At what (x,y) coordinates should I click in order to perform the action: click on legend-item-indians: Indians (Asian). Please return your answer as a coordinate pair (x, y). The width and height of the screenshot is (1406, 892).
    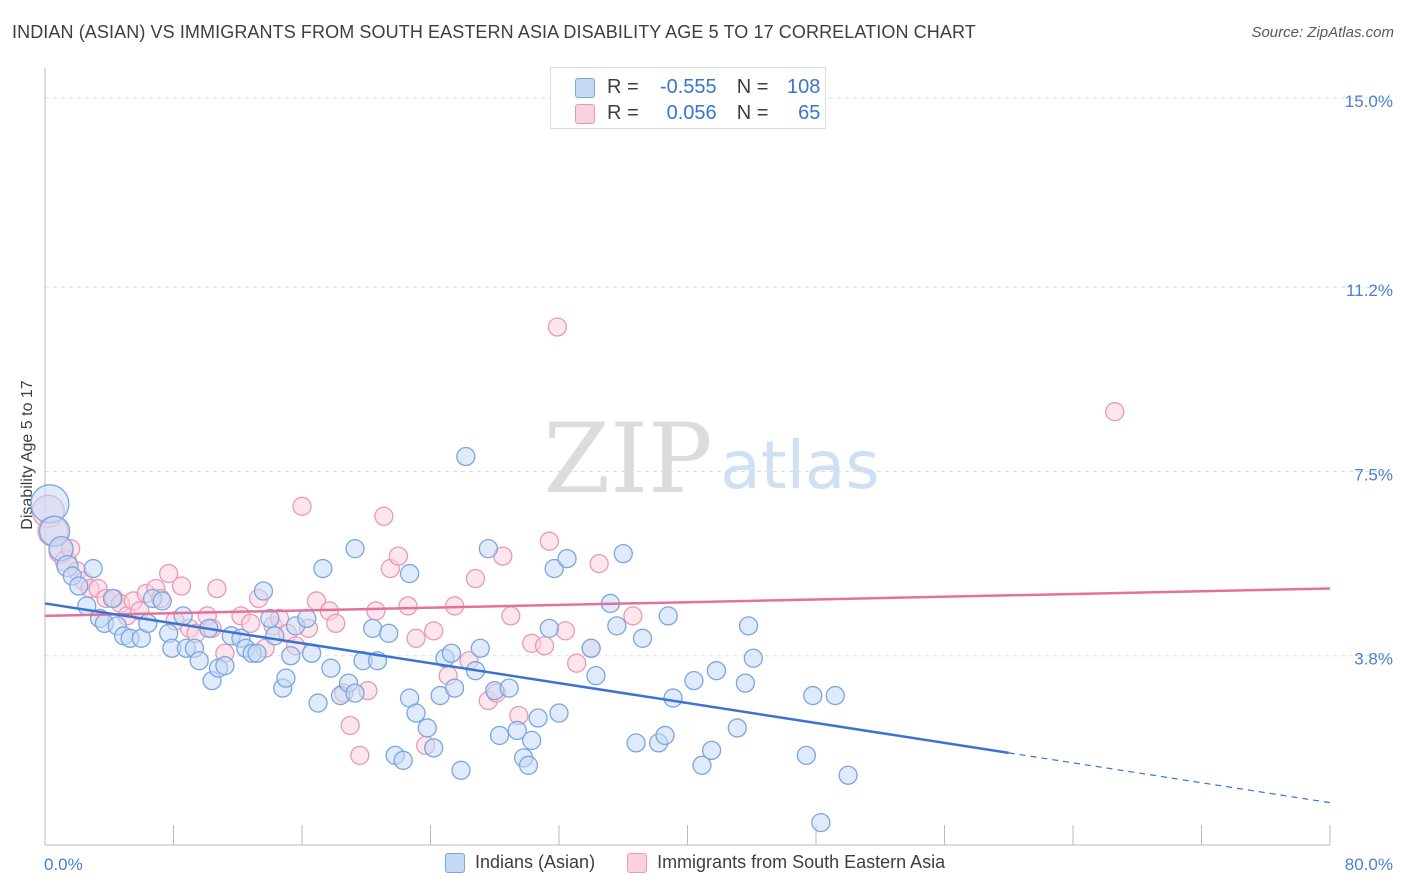
    Looking at the image, I should click on (520, 862).